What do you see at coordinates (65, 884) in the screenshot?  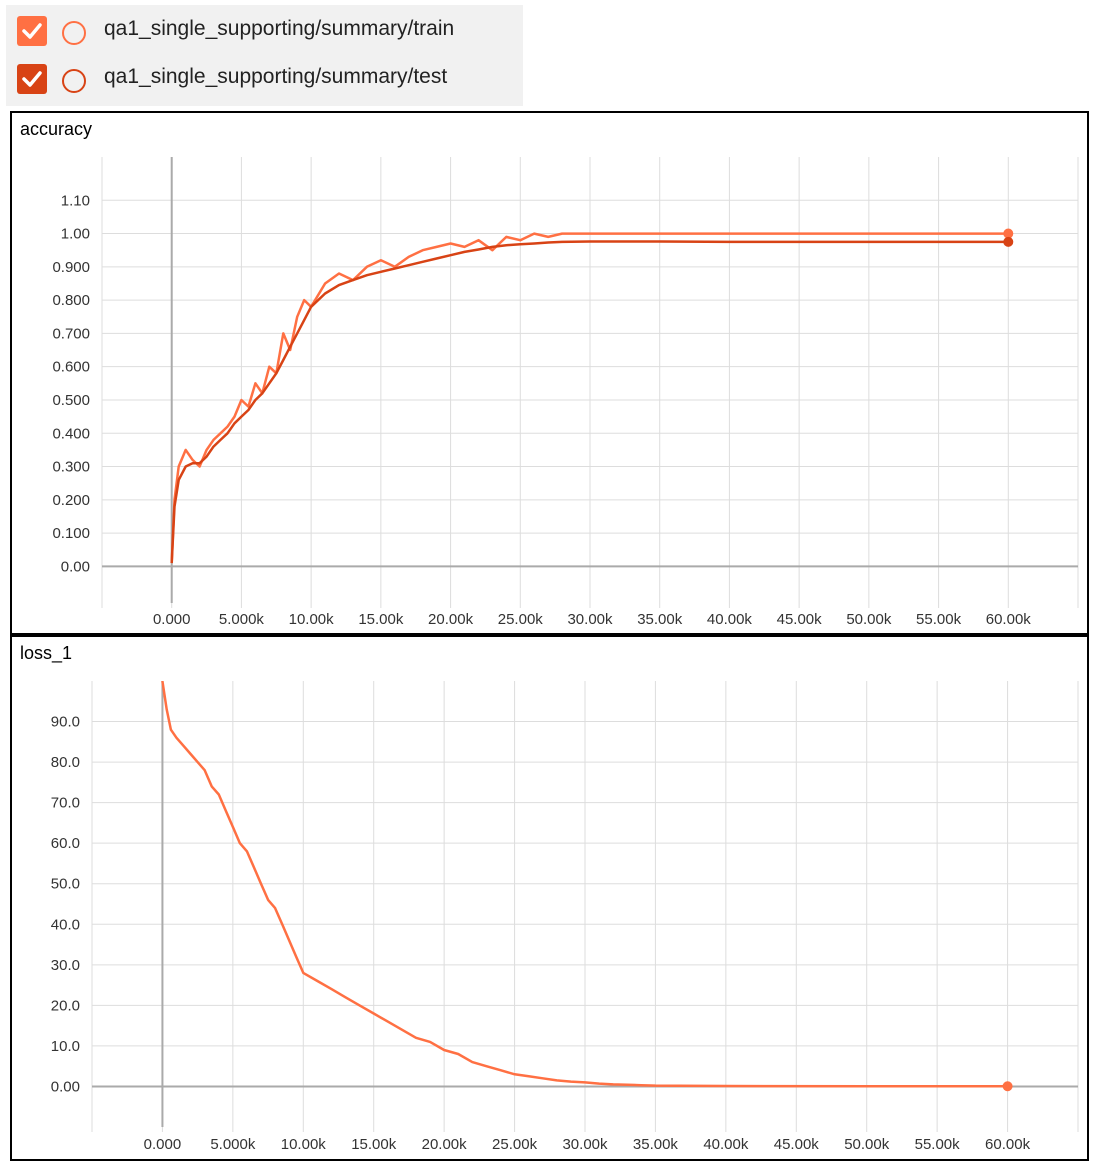 I see `y-tick-label: 50.0` at bounding box center [65, 884].